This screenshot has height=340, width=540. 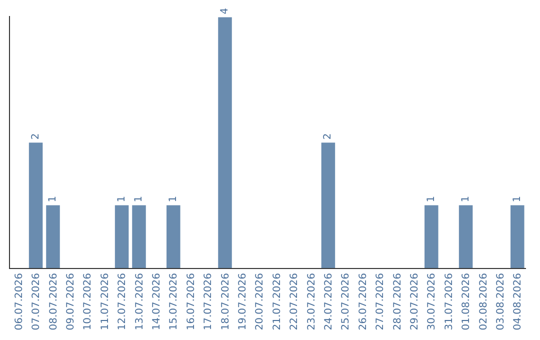 I want to click on x-tick-label: 25.07.2026, so click(x=346, y=301).